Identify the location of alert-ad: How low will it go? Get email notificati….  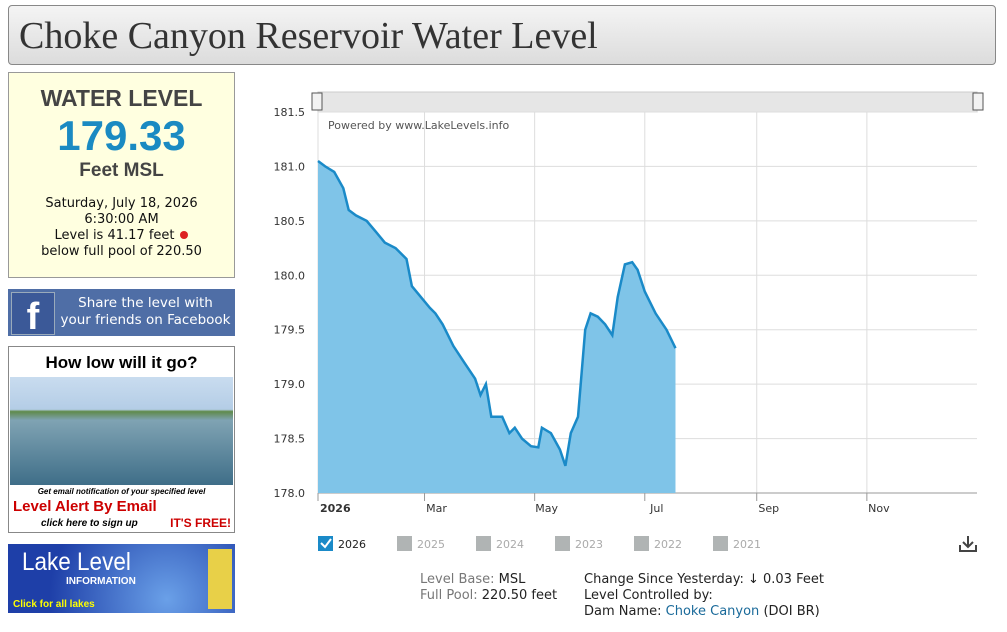
(121, 439).